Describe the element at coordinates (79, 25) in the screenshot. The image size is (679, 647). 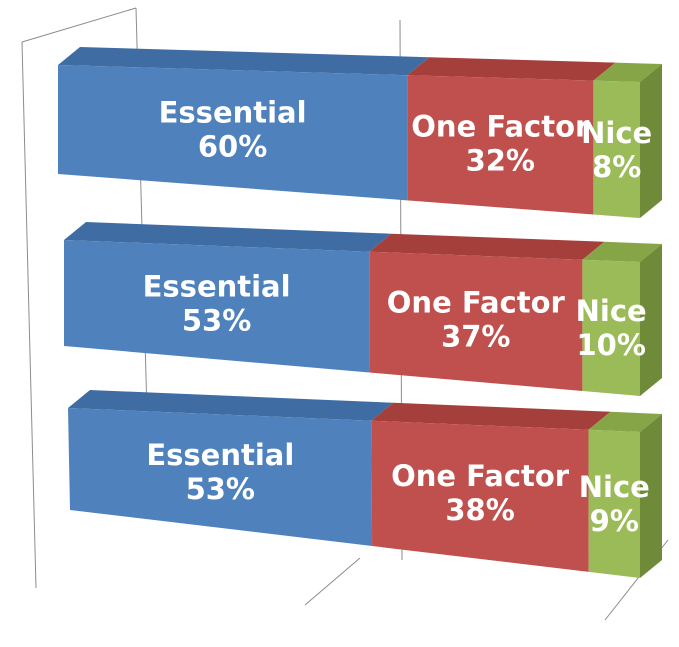
I see `wall-top-edge` at that location.